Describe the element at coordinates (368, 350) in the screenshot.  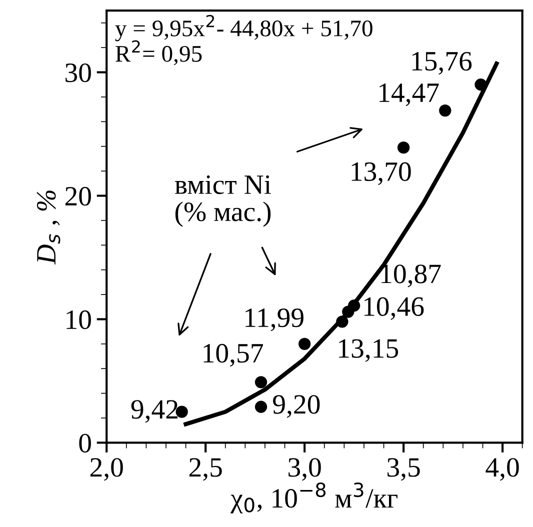
I see `annotation: 13,15` at that location.